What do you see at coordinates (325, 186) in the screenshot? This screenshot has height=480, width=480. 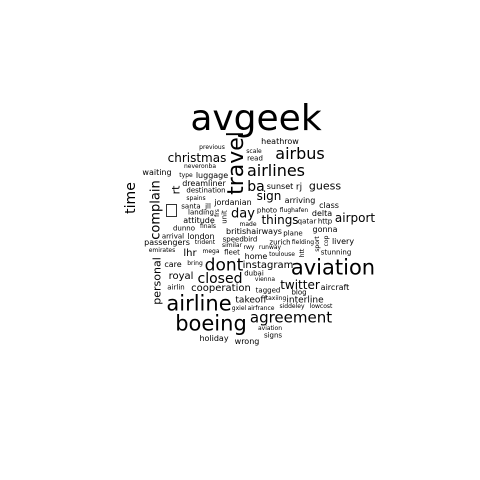 I see `word-guess: guess` at bounding box center [325, 186].